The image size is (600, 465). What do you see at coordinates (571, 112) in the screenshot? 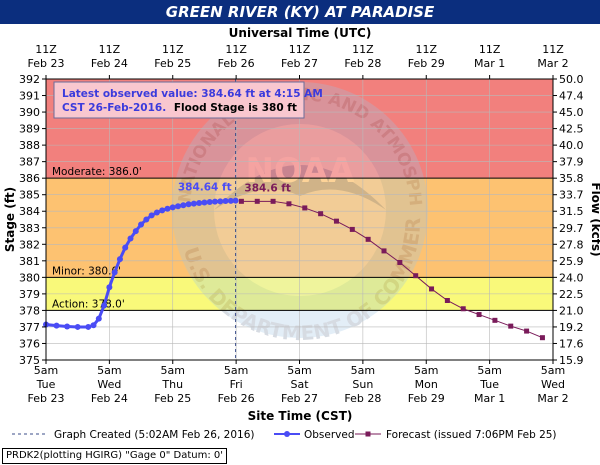
I see `flowtick-label-390: 45.0` at bounding box center [571, 112].